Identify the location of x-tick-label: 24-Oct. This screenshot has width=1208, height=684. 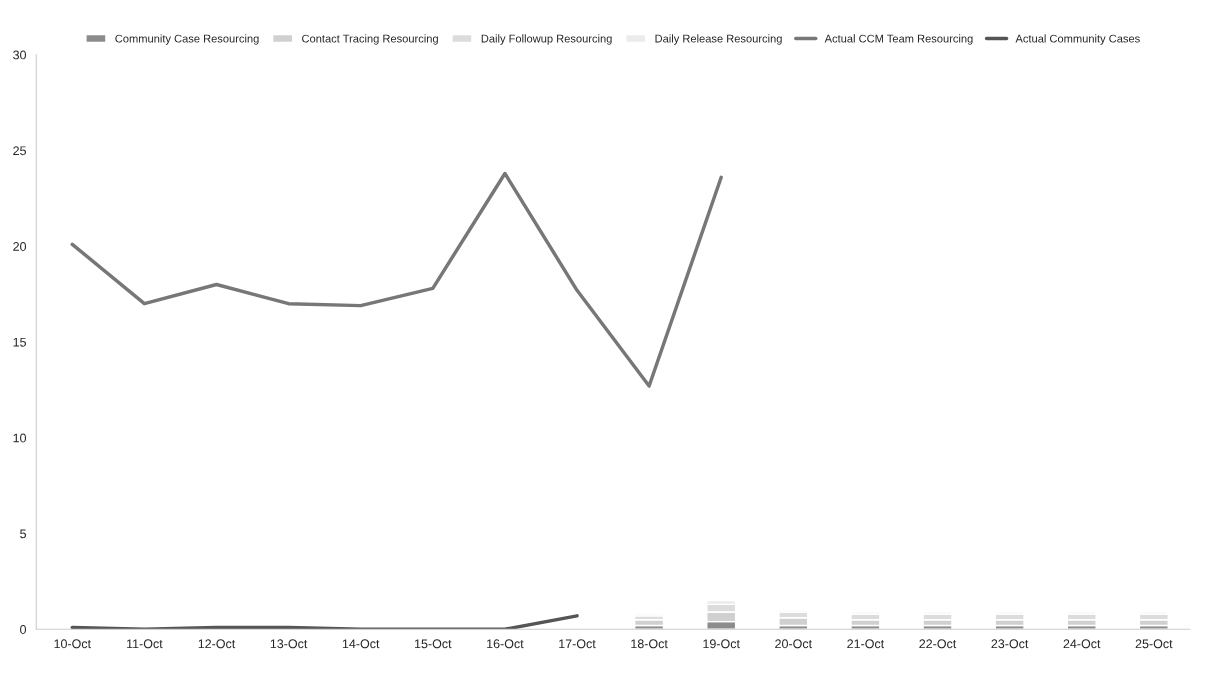
(1082, 644).